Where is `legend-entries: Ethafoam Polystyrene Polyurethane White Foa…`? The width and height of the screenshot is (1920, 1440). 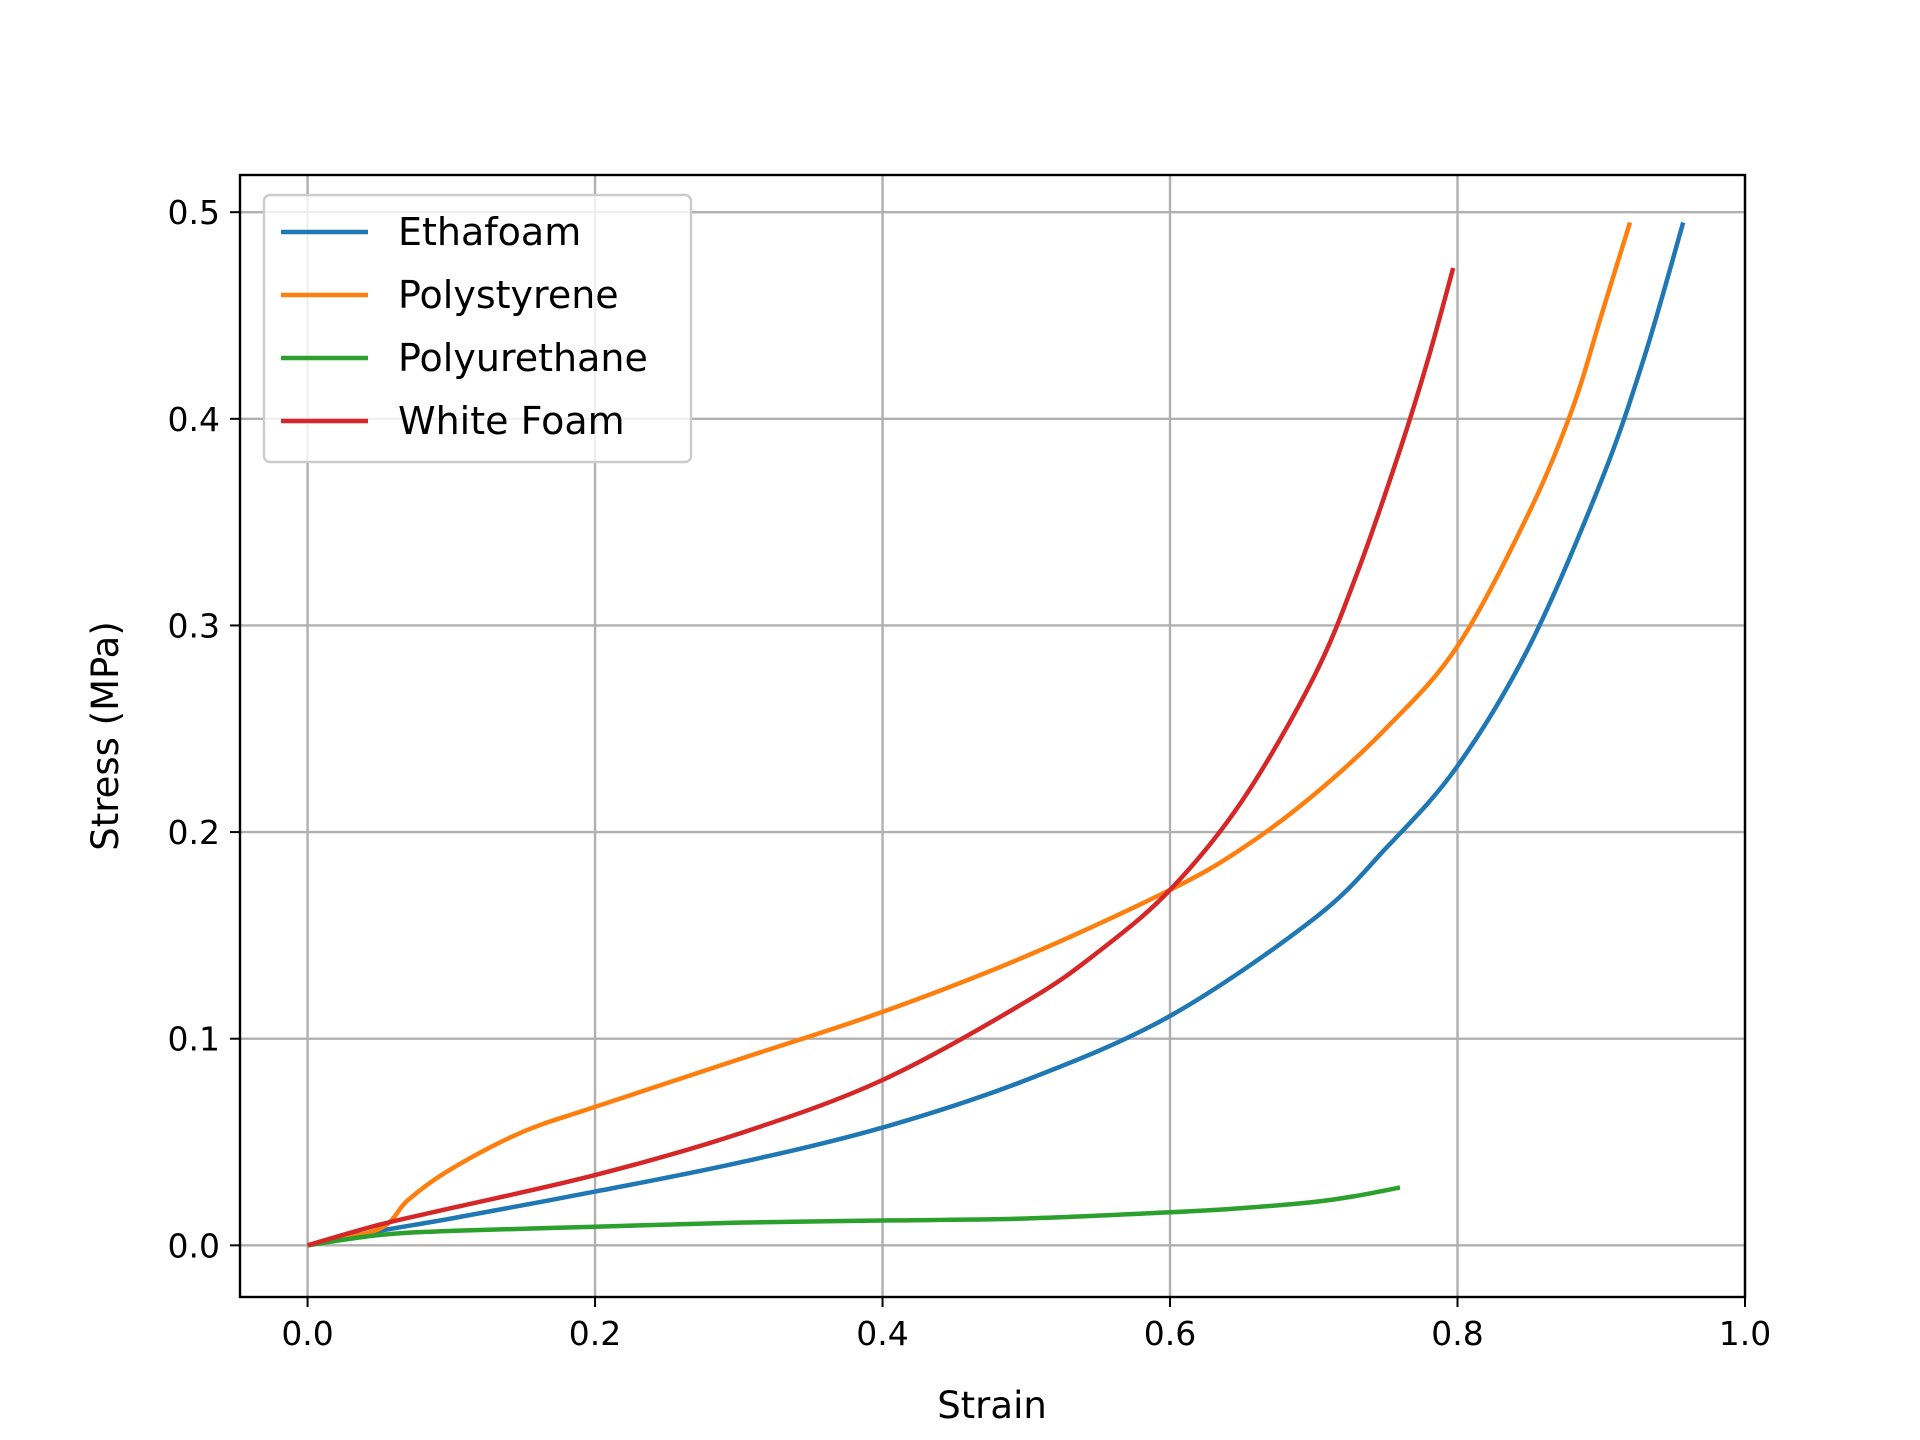
legend-entries: Ethafoam Polystyrene Polyurethane White Foa… is located at coordinates (464, 326).